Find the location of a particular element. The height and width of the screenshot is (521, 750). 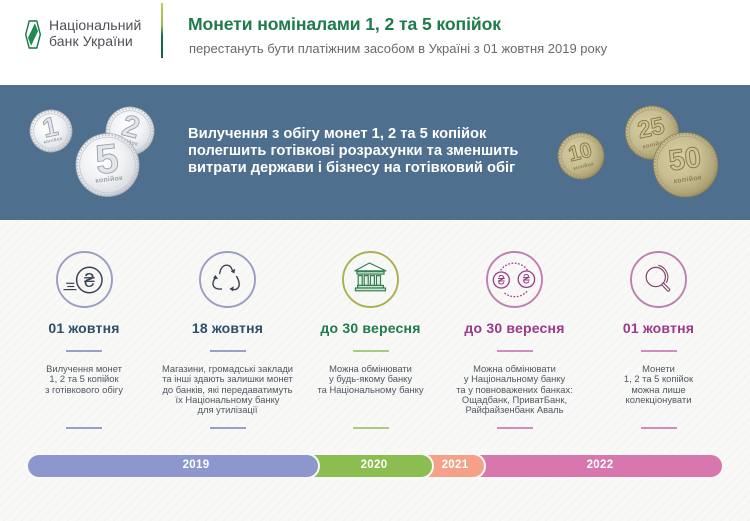

svg-text: 25 is located at coordinates (651, 128).